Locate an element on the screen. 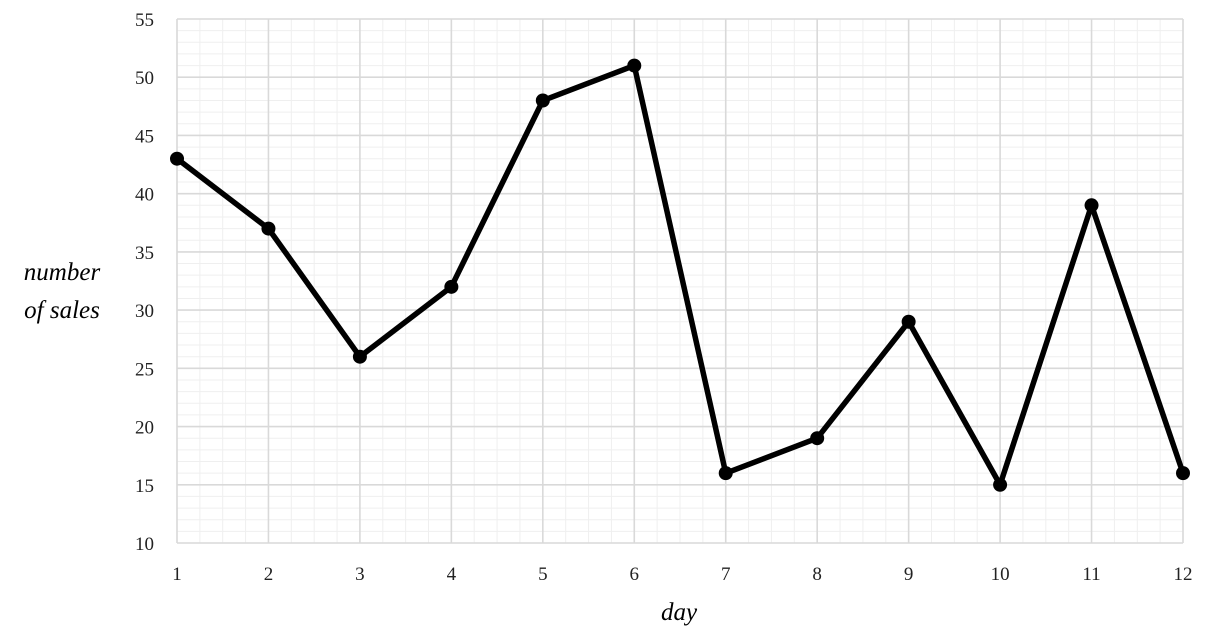 Image resolution: width=1205 pixels, height=631 pixels. y-axis-title-line-2: of sales is located at coordinates (62, 310).